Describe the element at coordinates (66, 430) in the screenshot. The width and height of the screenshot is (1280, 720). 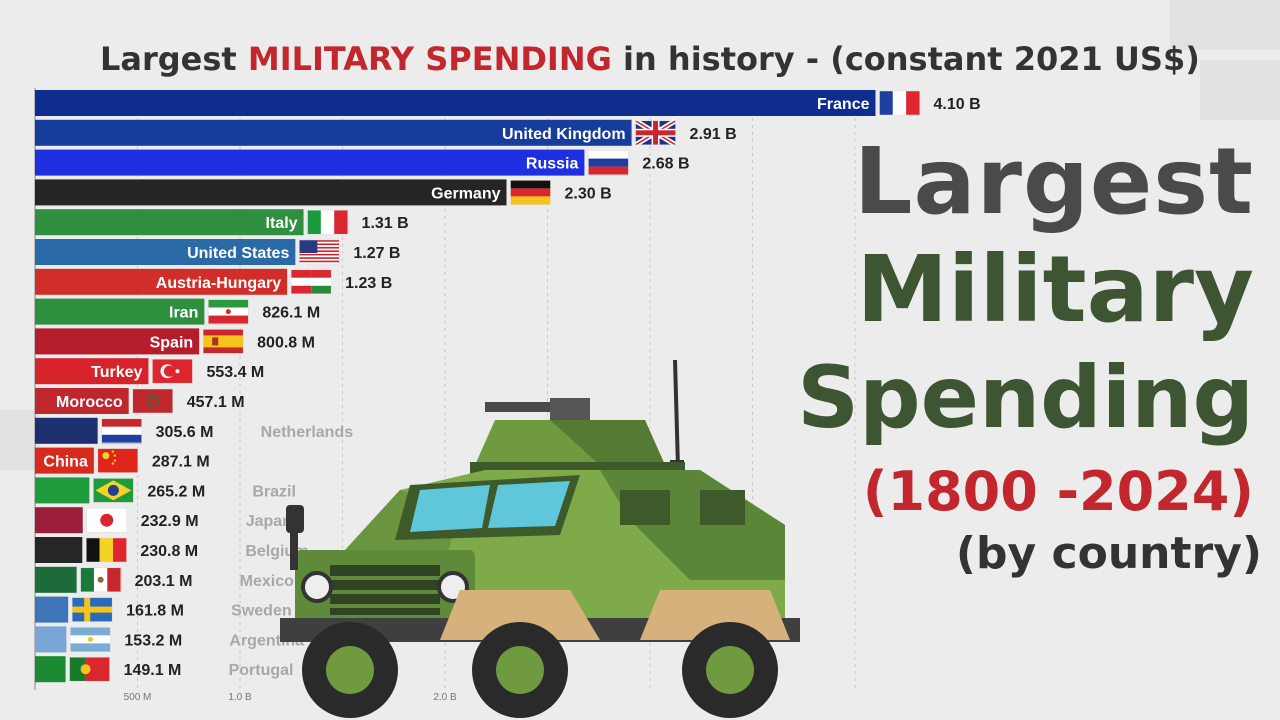
I see `bar-netherlands` at that location.